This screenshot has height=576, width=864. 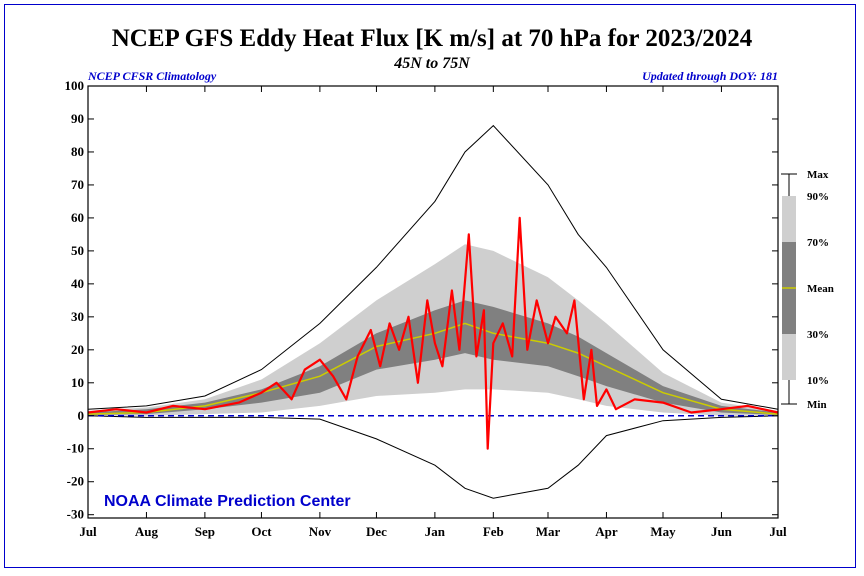 What do you see at coordinates (77, 184) in the screenshot?
I see `y-tick-label: 70` at bounding box center [77, 184].